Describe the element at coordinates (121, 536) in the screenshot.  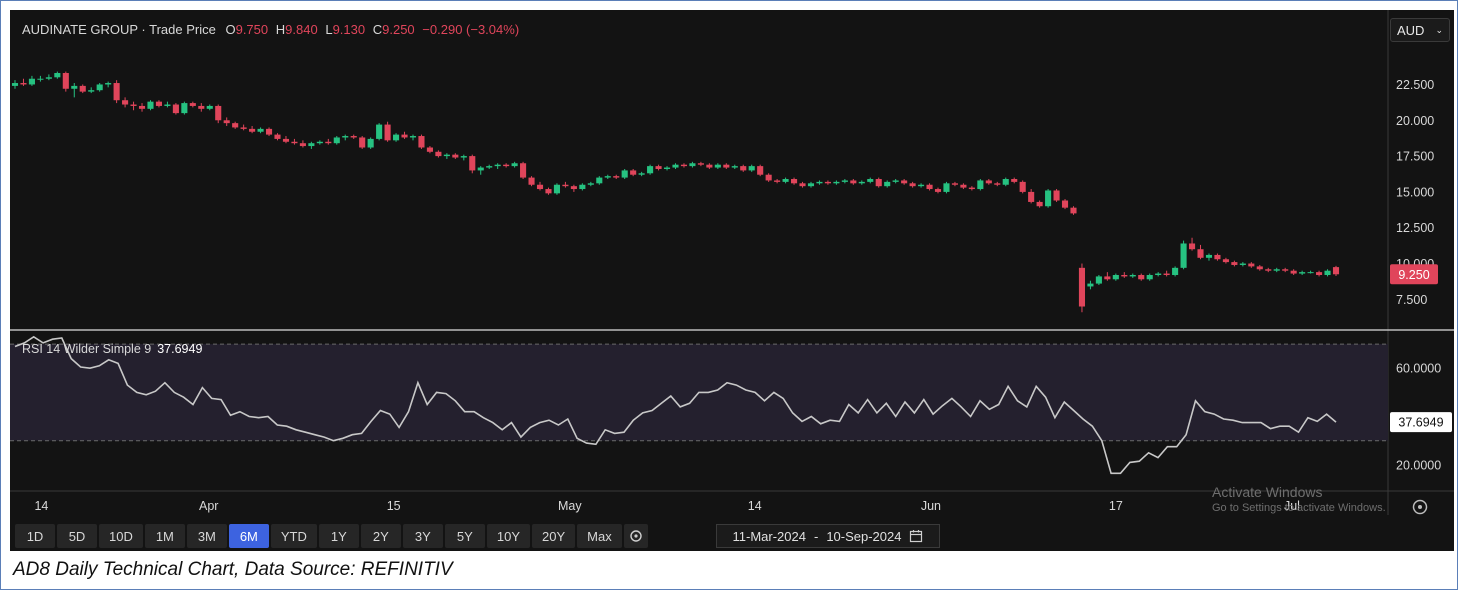
I see `range-button-10d: 10D` at that location.